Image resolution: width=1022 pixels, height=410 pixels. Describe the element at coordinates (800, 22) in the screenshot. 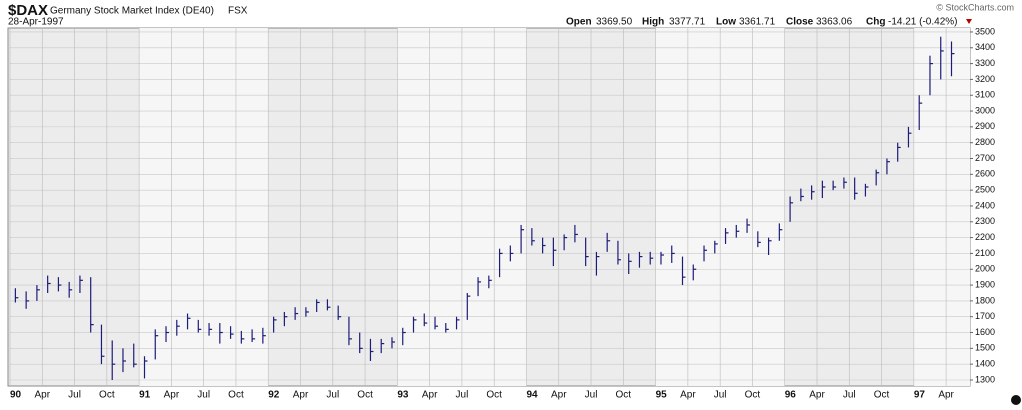

I see `close-label: Close` at that location.